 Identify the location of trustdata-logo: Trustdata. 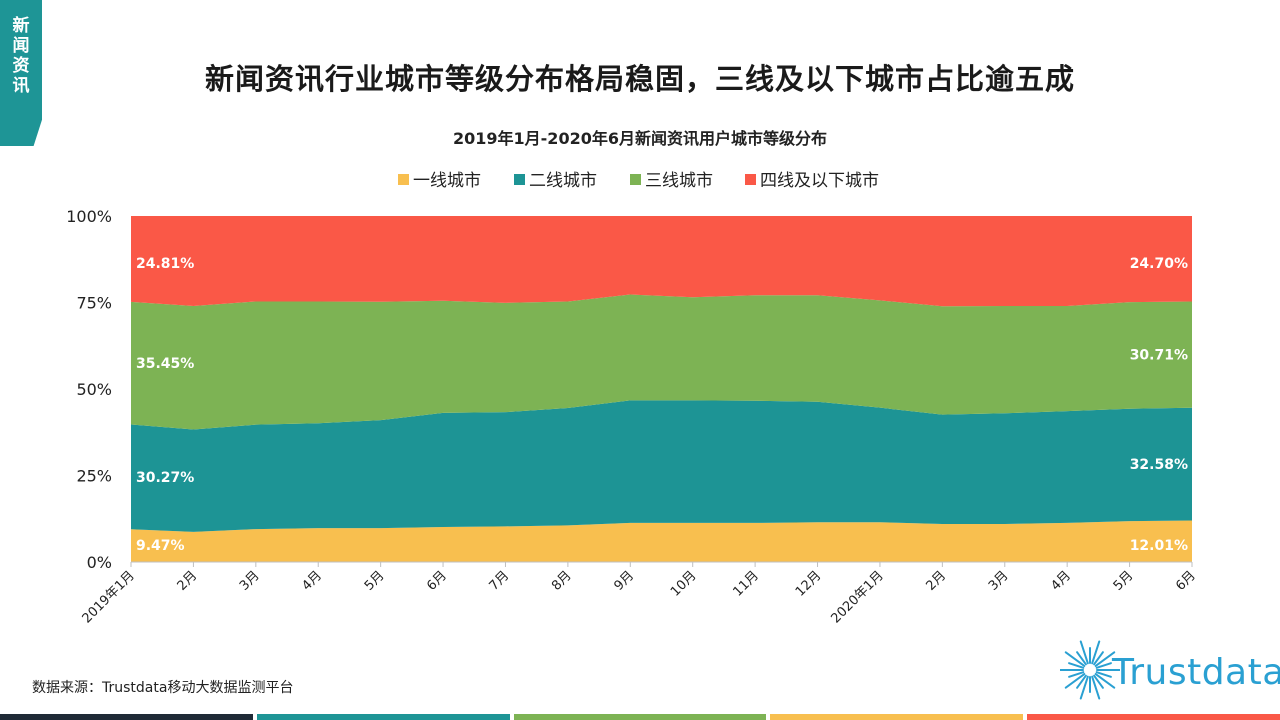
(1170, 668).